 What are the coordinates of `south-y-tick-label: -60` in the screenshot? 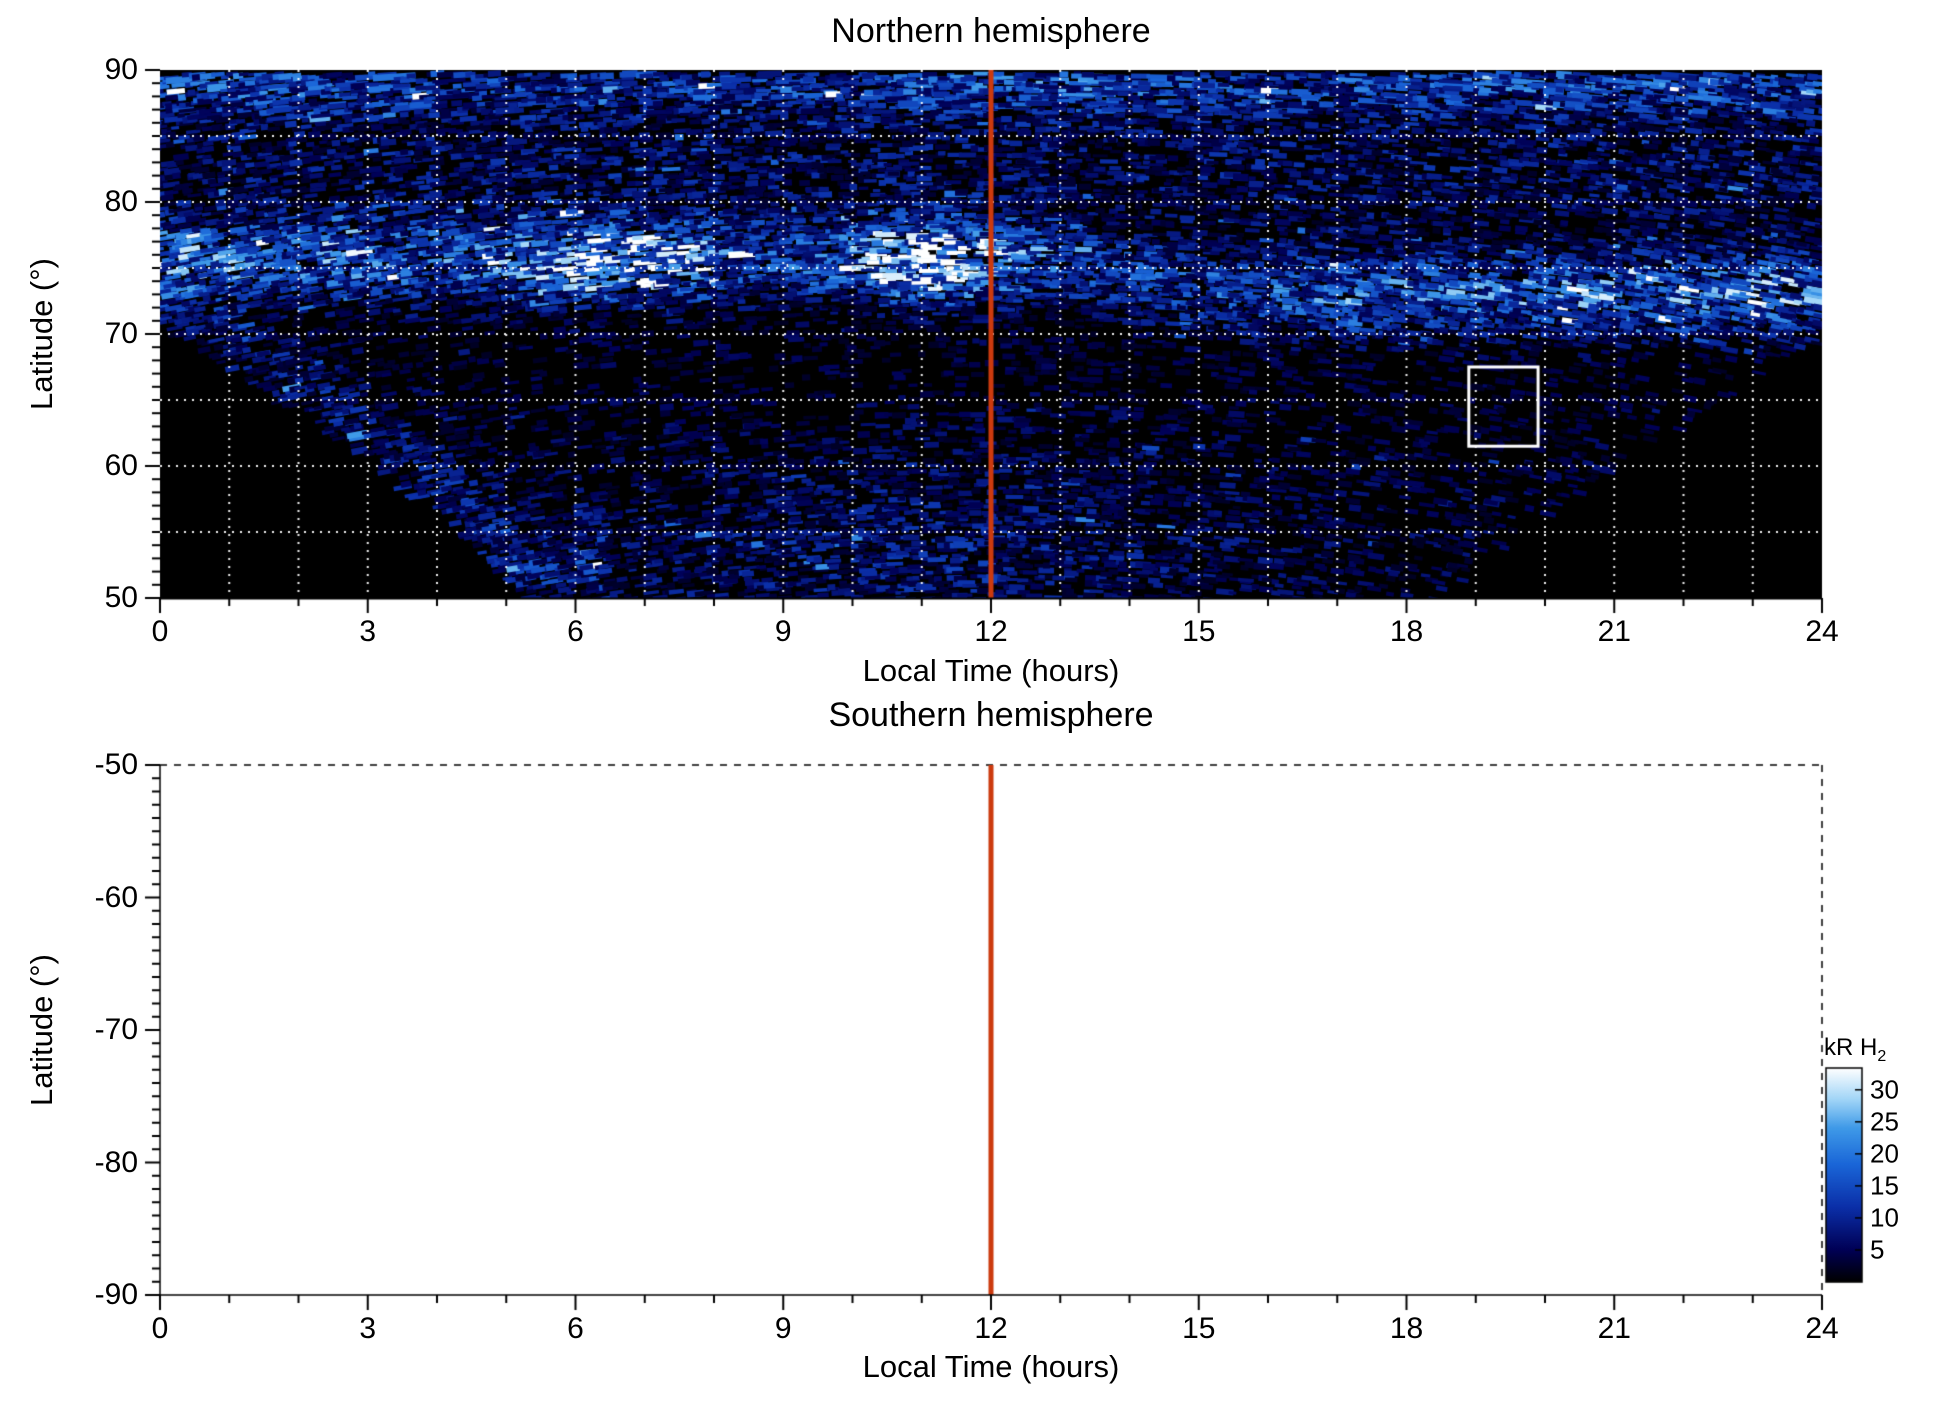 It's located at (116, 897).